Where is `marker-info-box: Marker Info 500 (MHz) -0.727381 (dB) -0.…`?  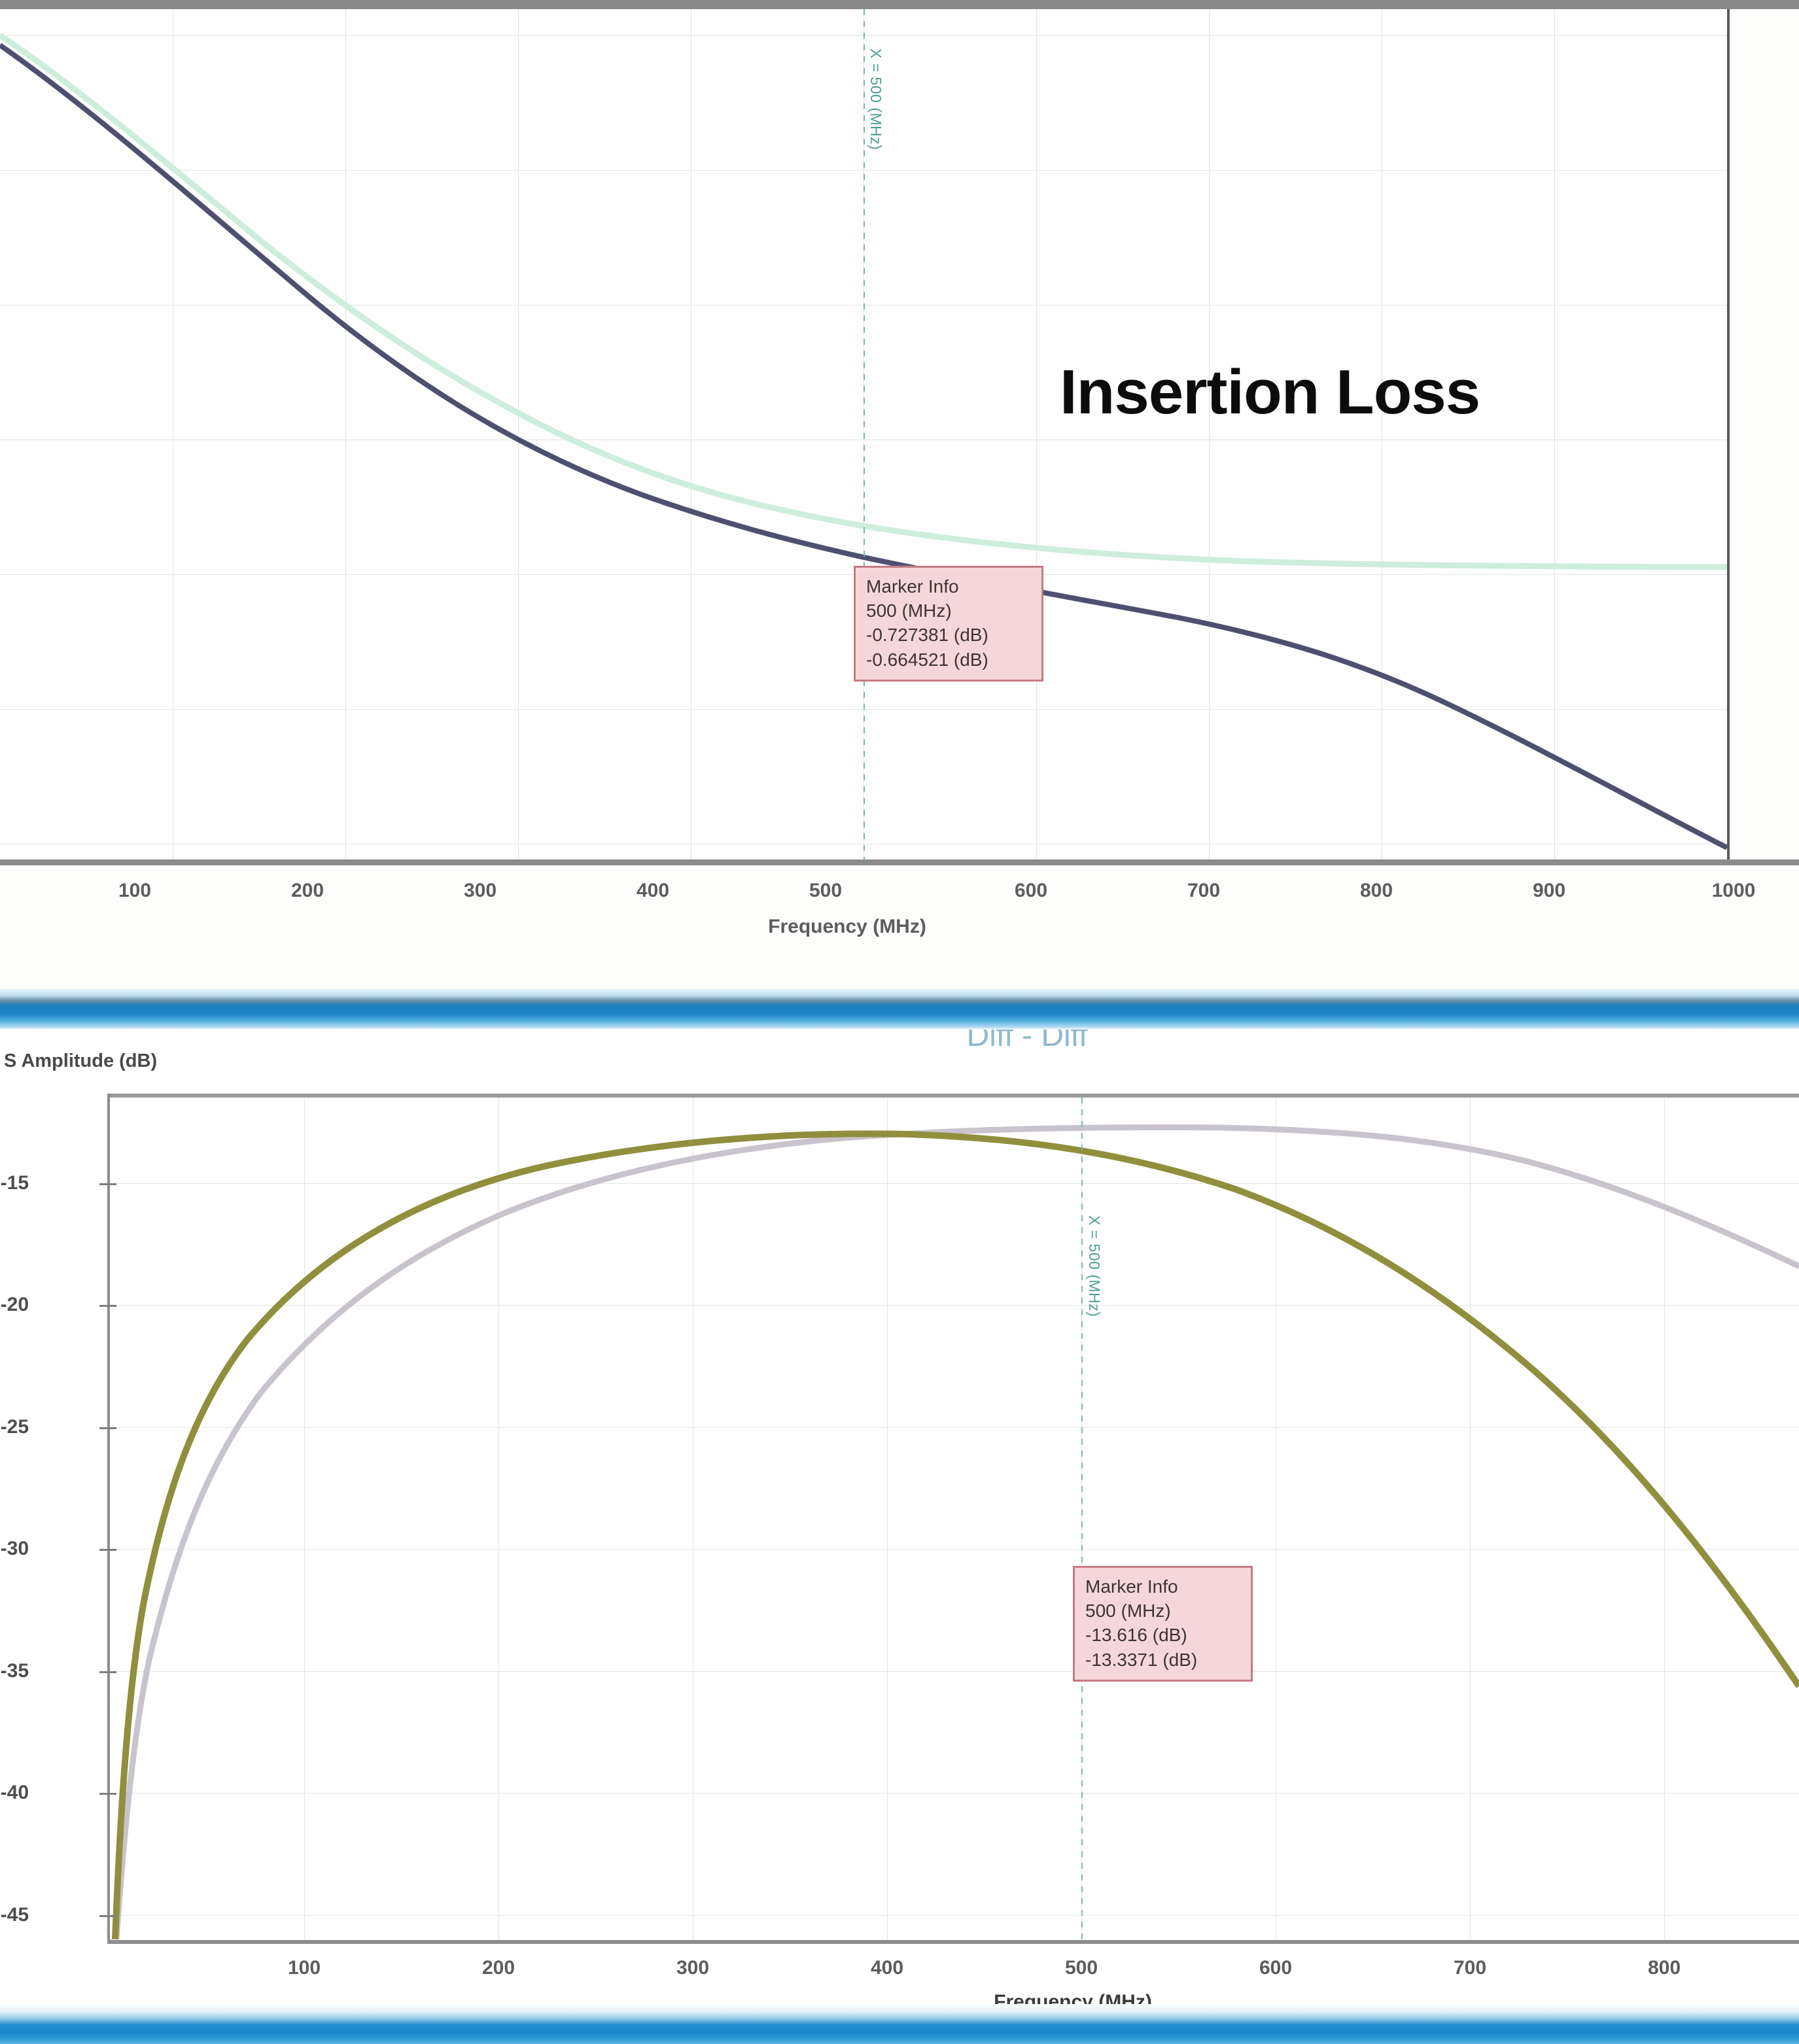 marker-info-box: Marker Info 500 (MHz) -0.727381 (dB) -0.… is located at coordinates (948, 624).